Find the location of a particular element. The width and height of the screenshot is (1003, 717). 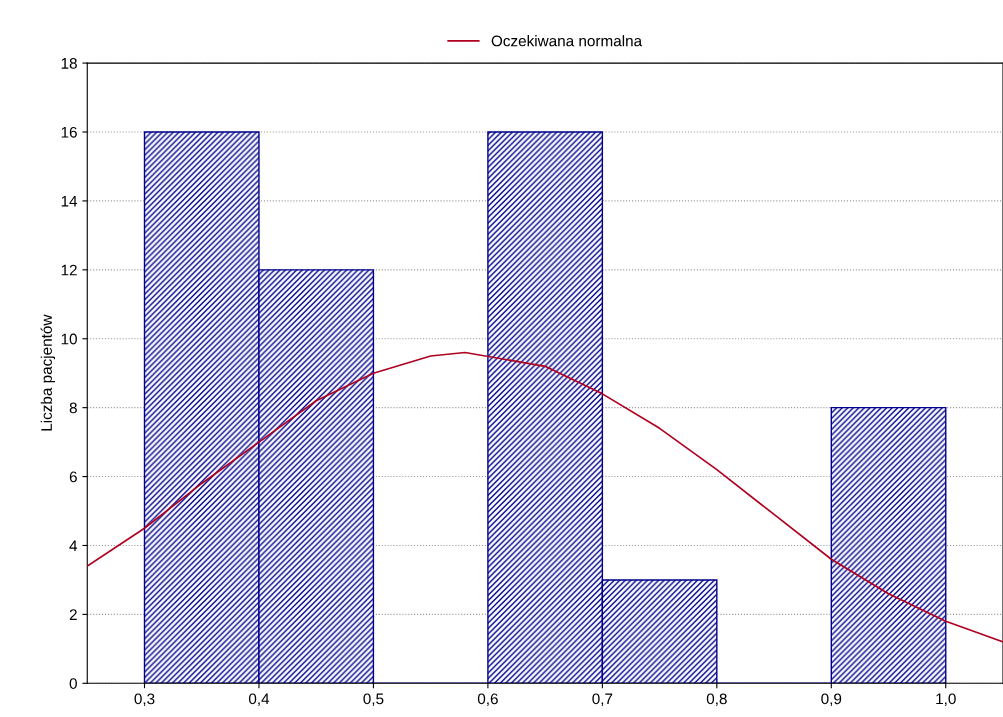

legend-label: Oczekiwana normalna is located at coordinates (567, 41).